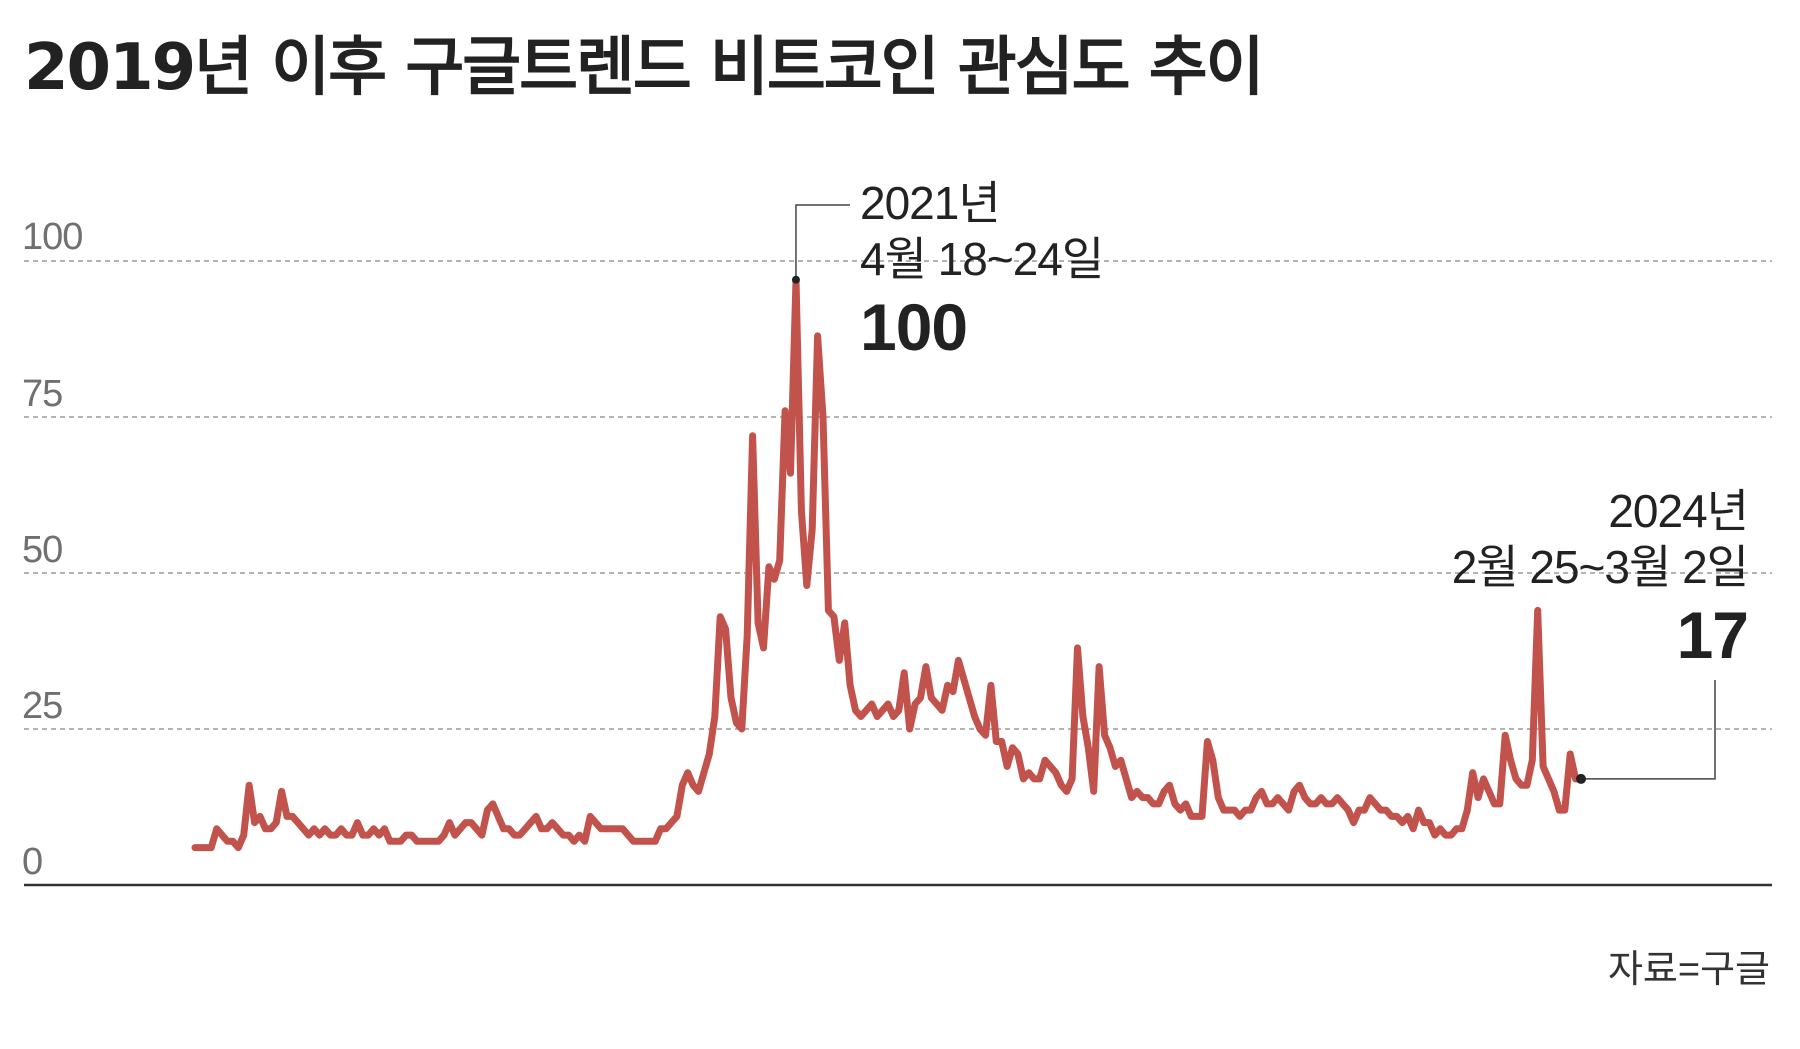 This screenshot has height=1049, width=1800. What do you see at coordinates (930, 203) in the screenshot?
I see `peak-year: 2021년` at bounding box center [930, 203].